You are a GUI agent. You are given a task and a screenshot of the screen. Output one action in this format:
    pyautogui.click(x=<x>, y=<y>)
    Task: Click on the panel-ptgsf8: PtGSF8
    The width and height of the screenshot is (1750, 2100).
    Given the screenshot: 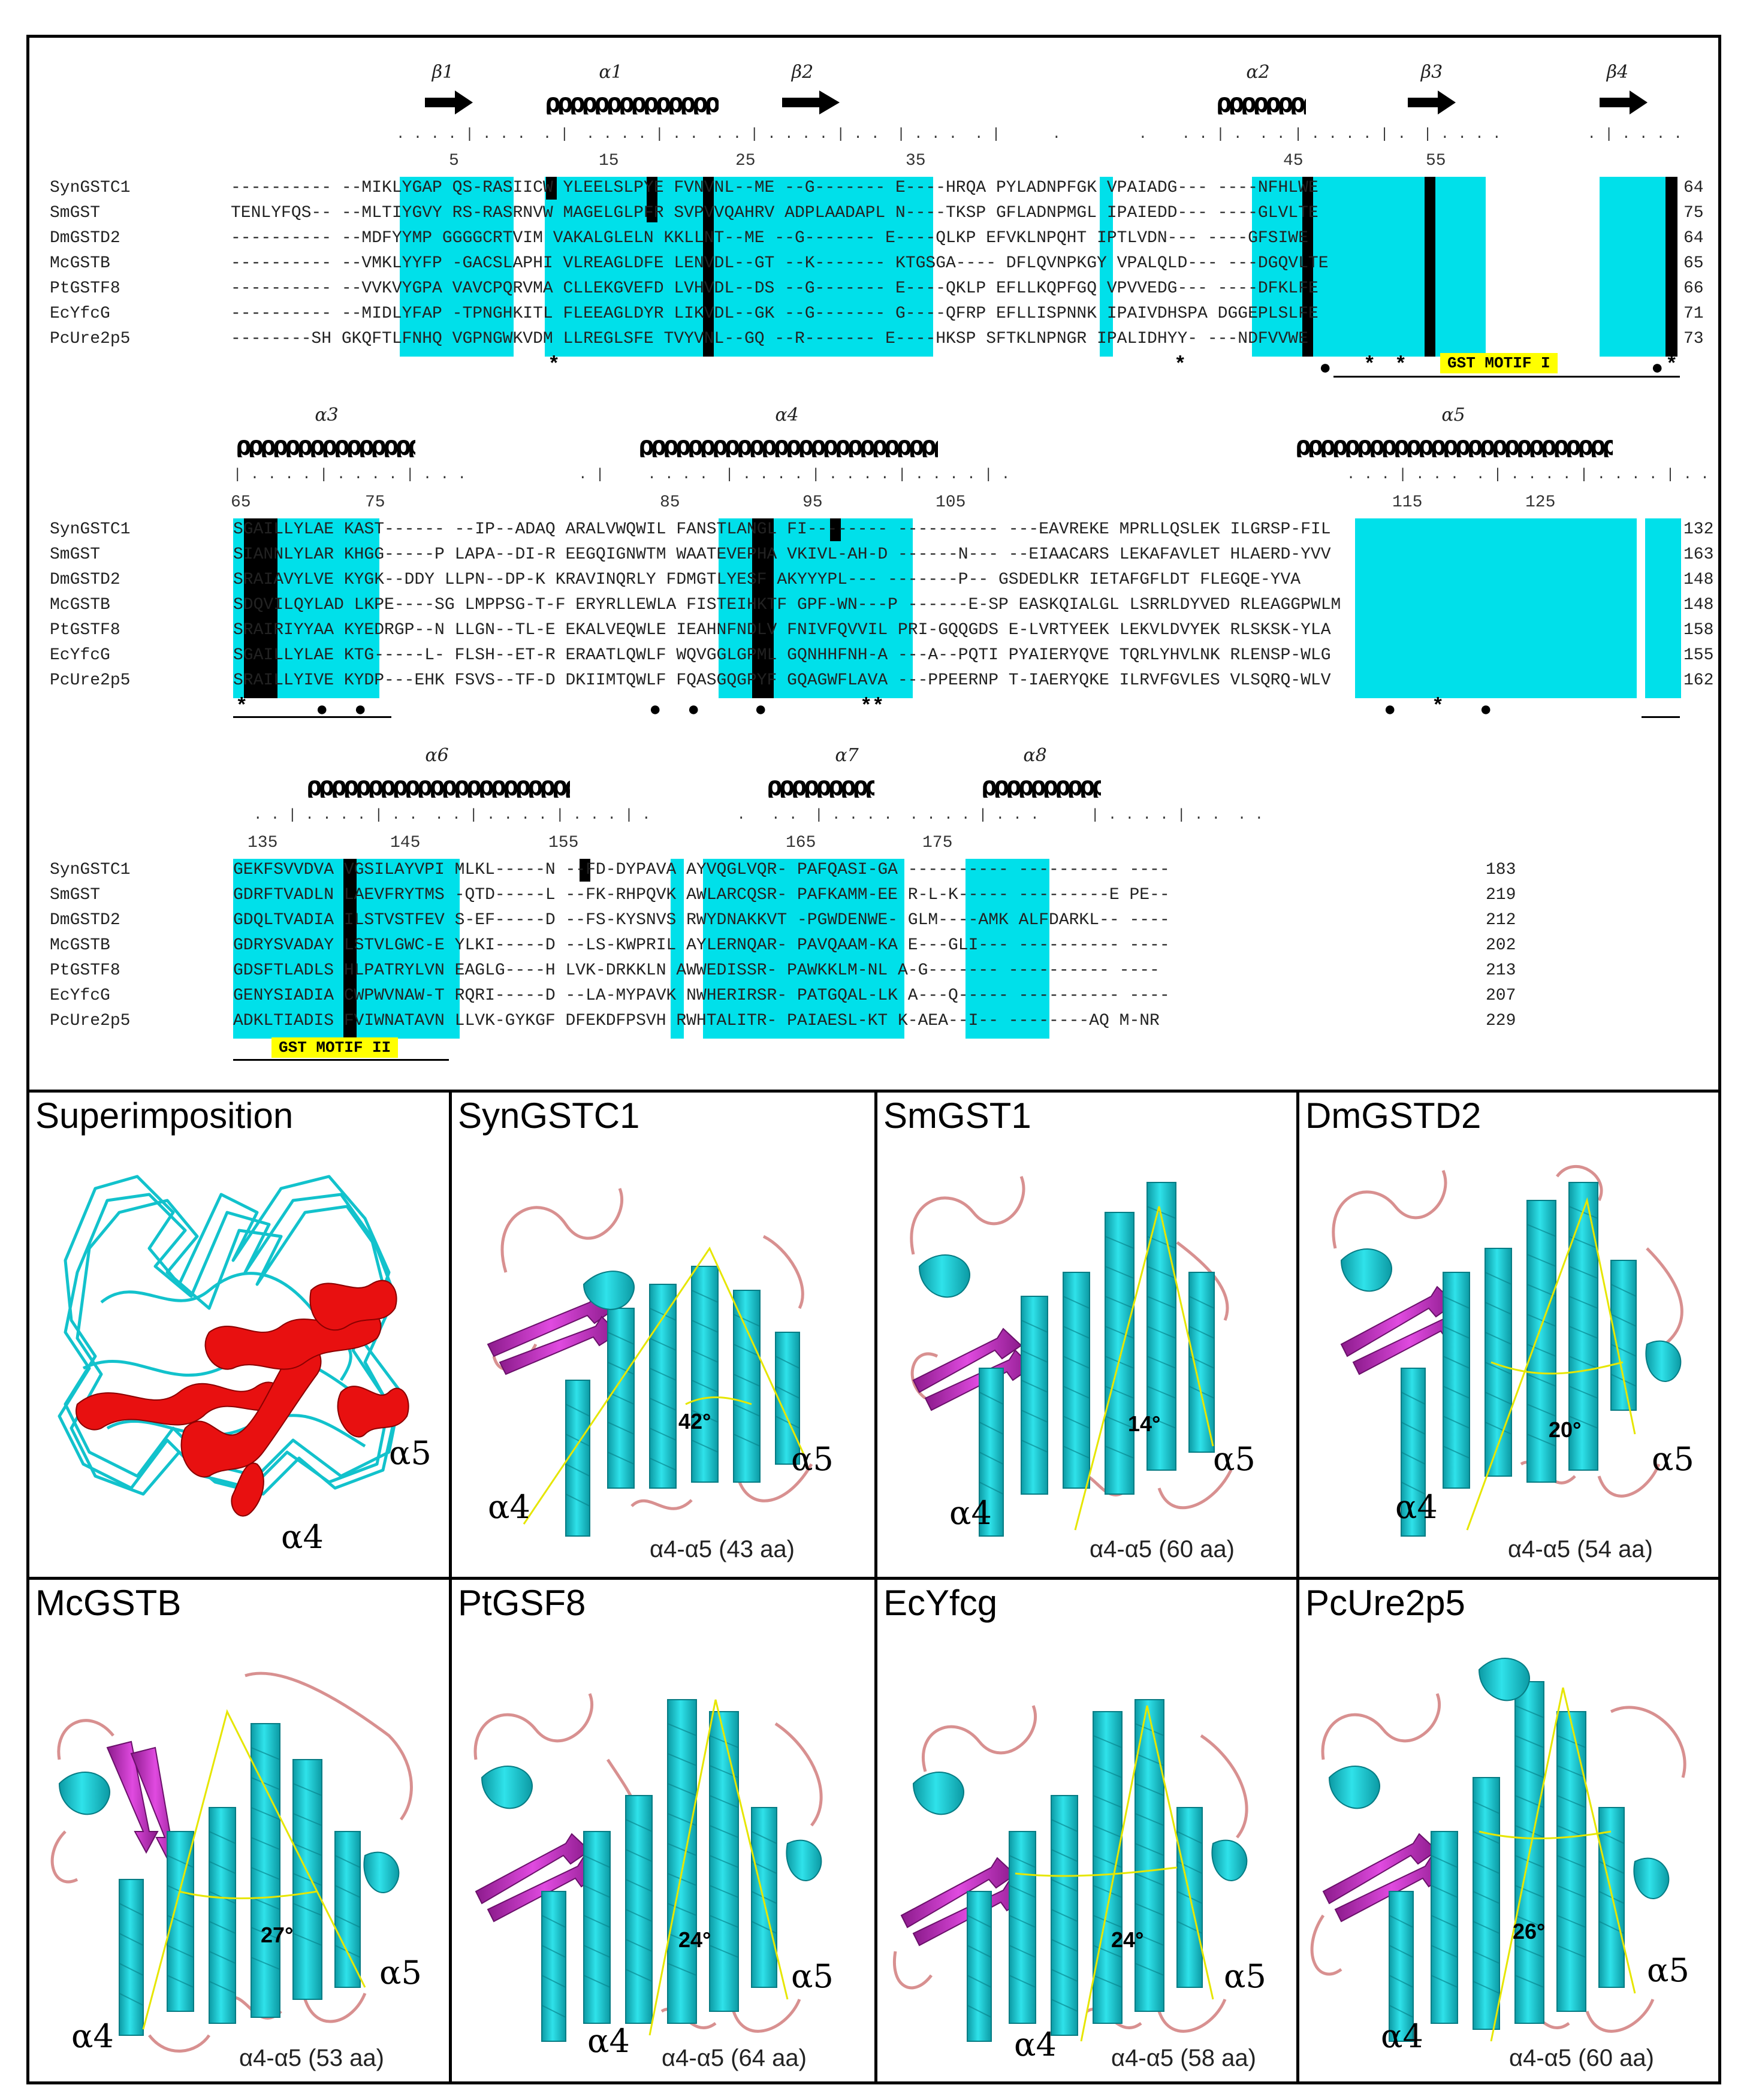 What is the action you would take?
    pyautogui.click(x=663, y=1830)
    